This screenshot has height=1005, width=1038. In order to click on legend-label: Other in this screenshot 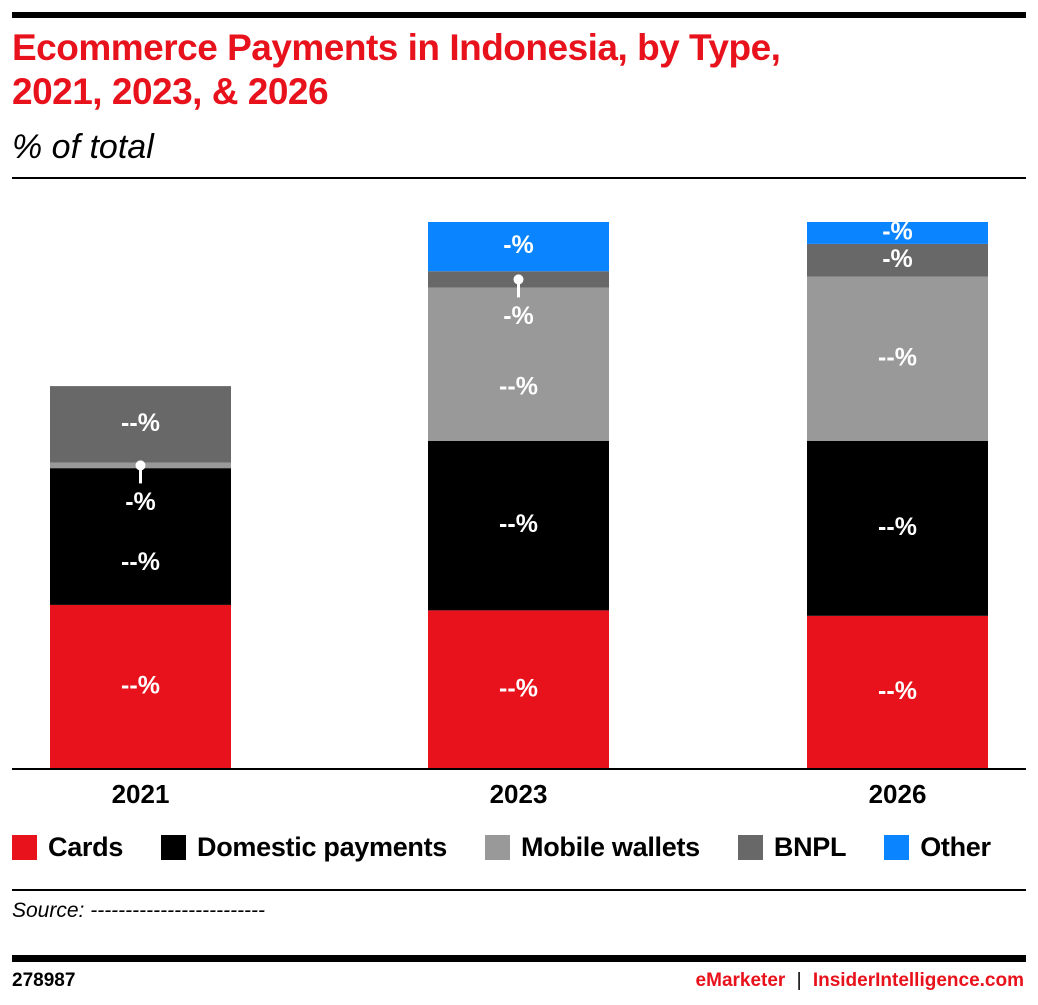, I will do `click(955, 847)`.